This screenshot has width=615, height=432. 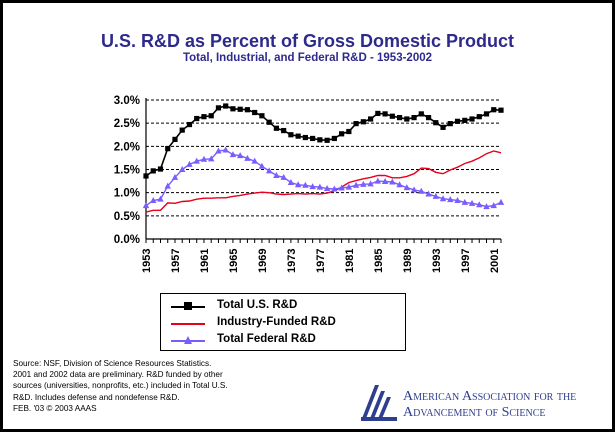 I want to click on series-line-federal, so click(x=323, y=178).